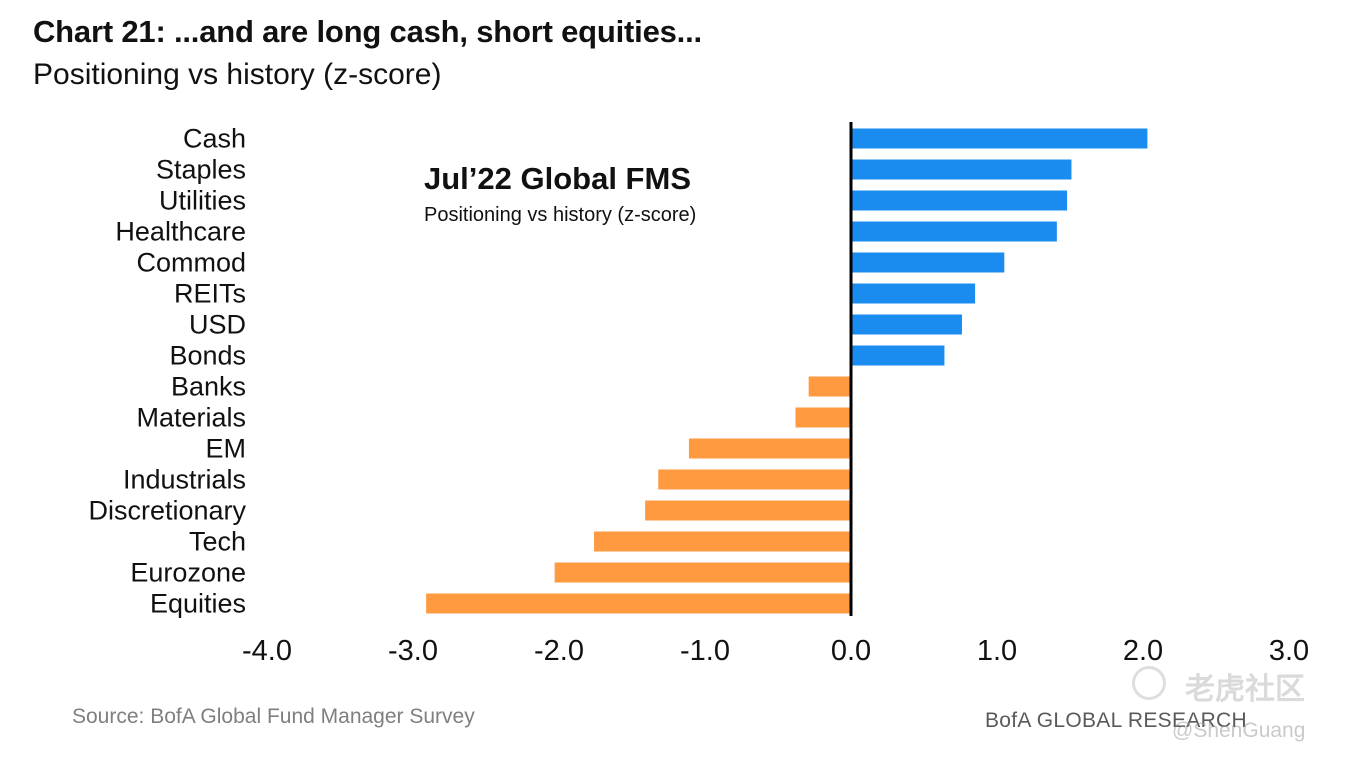 This screenshot has height=761, width=1346. What do you see at coordinates (180, 232) in the screenshot?
I see `category-label-healthcare: Healthcare` at bounding box center [180, 232].